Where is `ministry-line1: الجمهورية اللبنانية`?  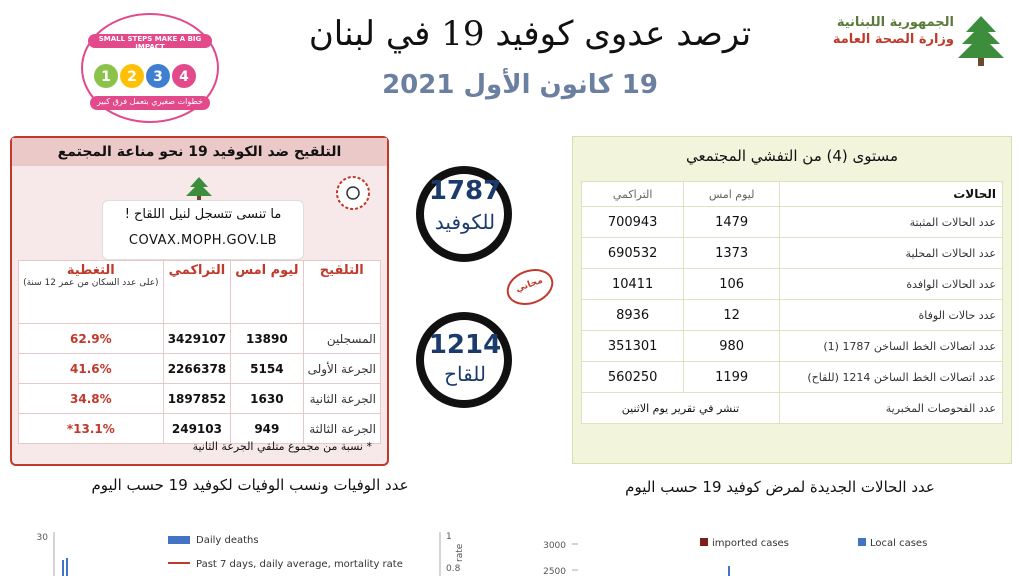 ministry-line1: الجمهورية اللبنانية is located at coordinates (895, 22).